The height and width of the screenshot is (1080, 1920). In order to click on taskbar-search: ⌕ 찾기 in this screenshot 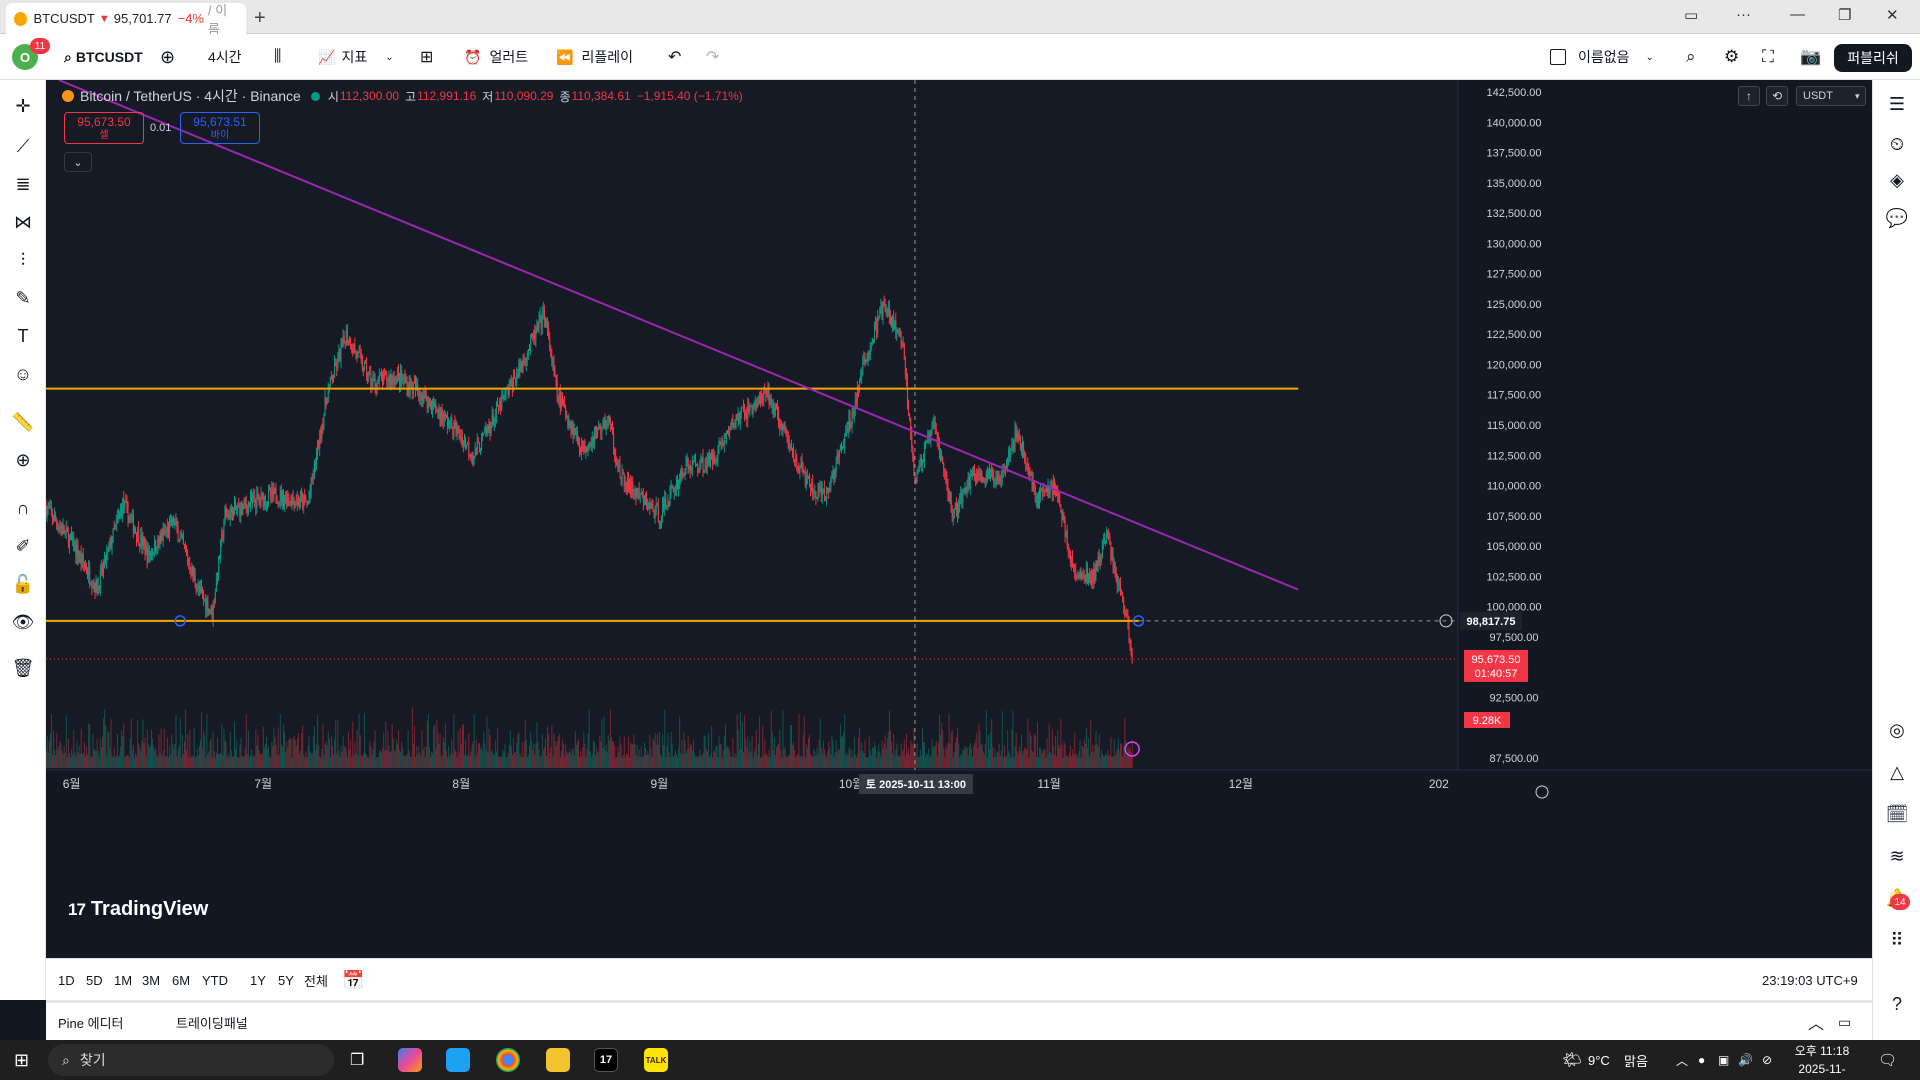, I will do `click(191, 1060)`.